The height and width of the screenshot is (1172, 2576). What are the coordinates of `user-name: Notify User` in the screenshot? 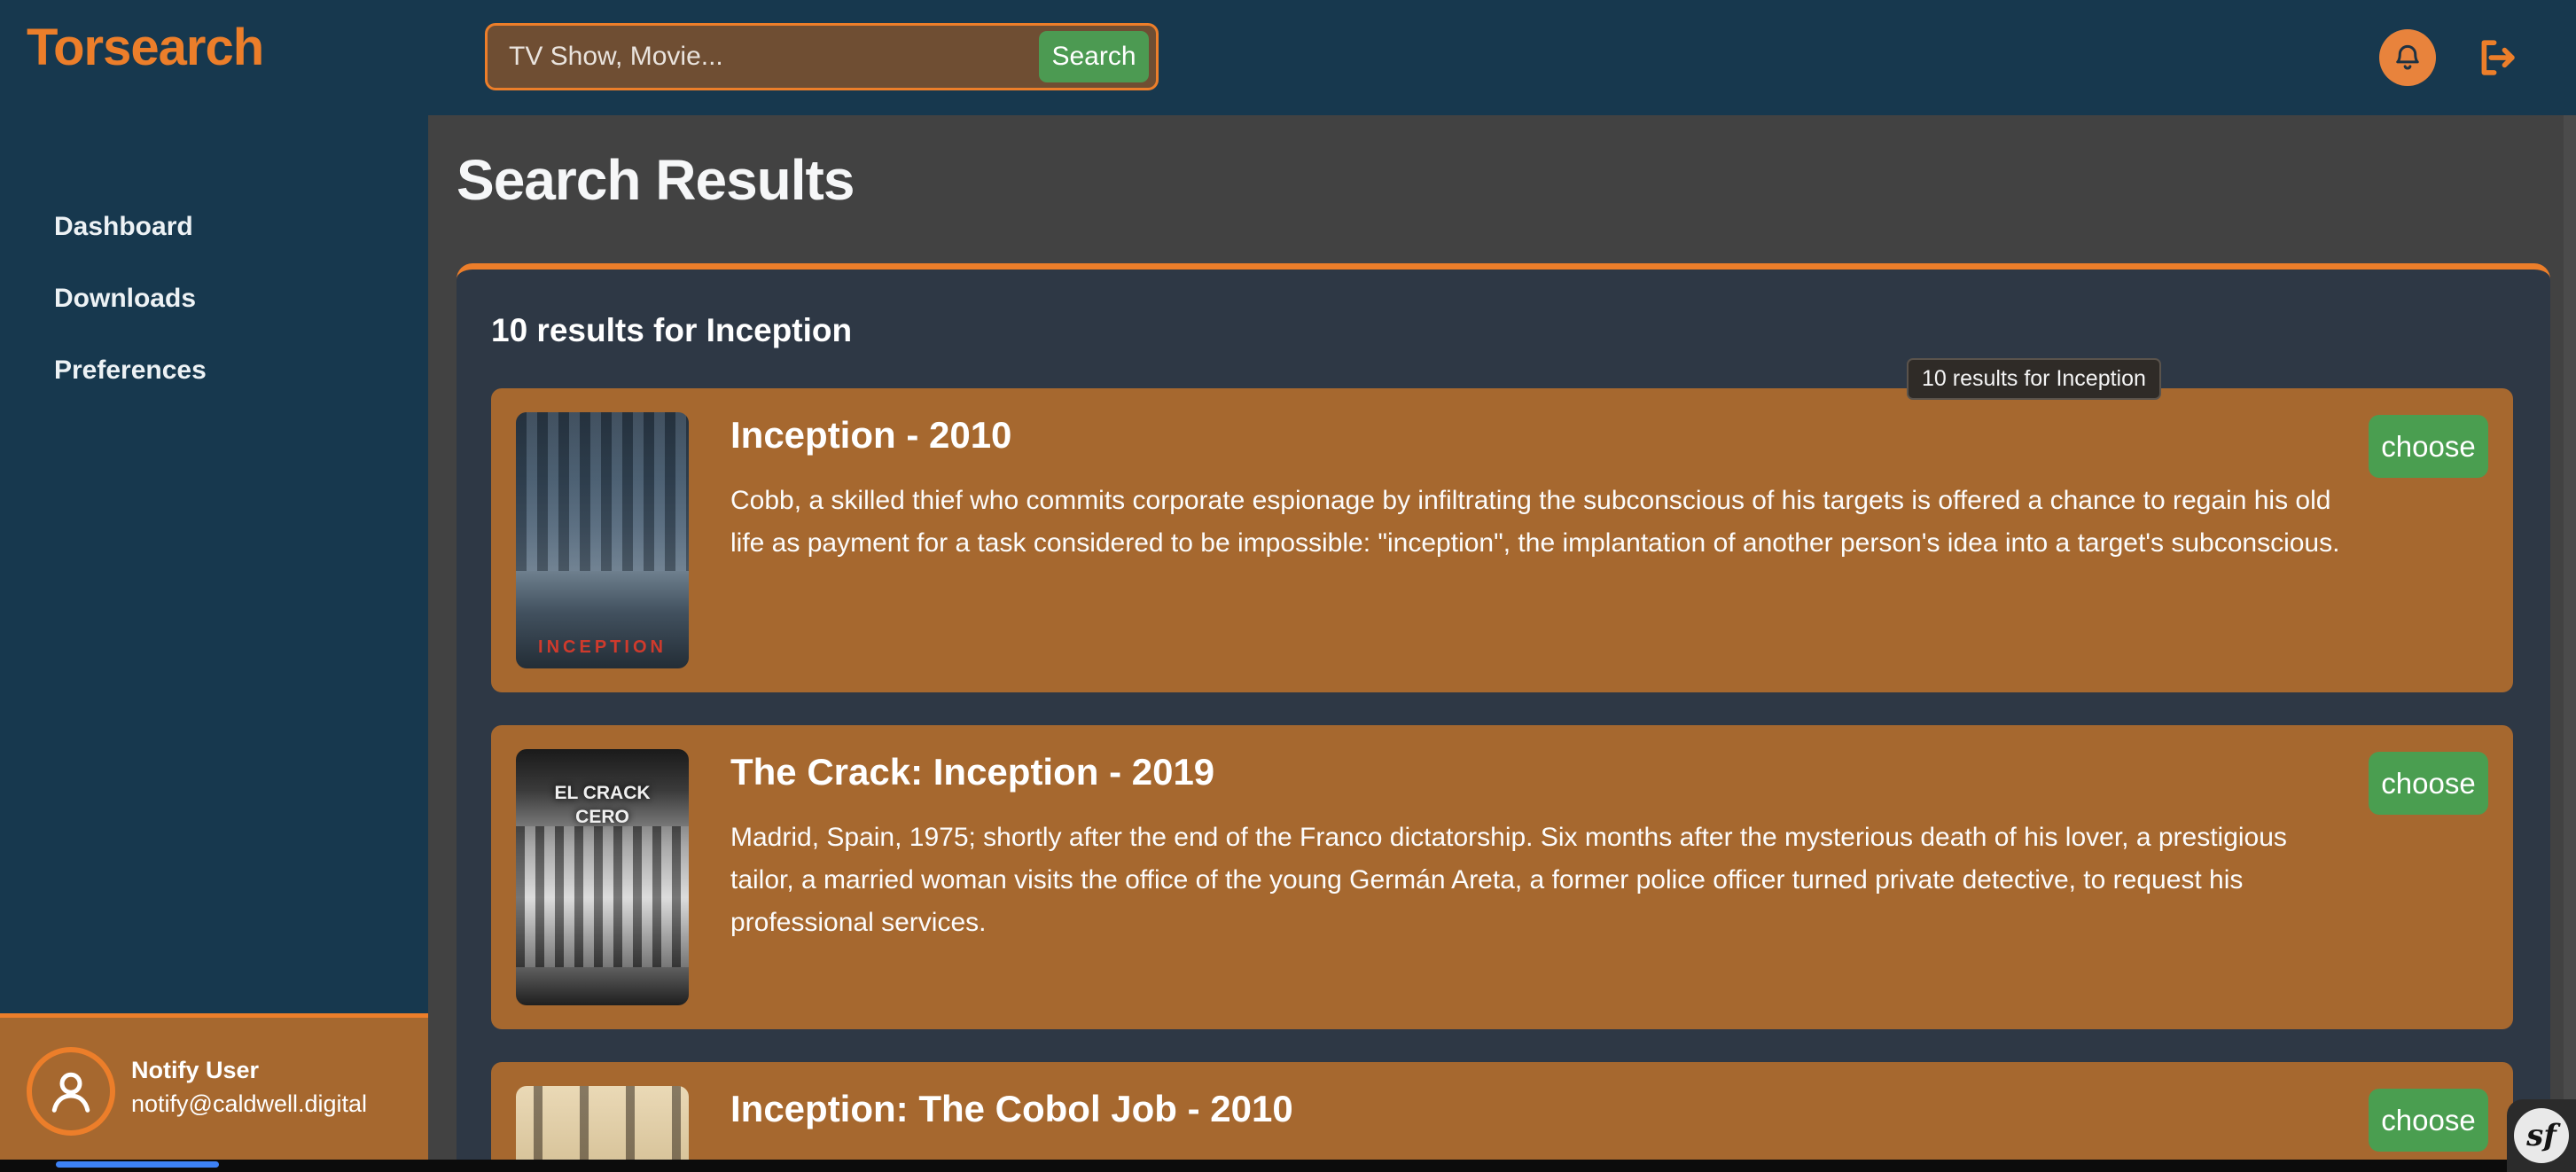 It's located at (195, 1070).